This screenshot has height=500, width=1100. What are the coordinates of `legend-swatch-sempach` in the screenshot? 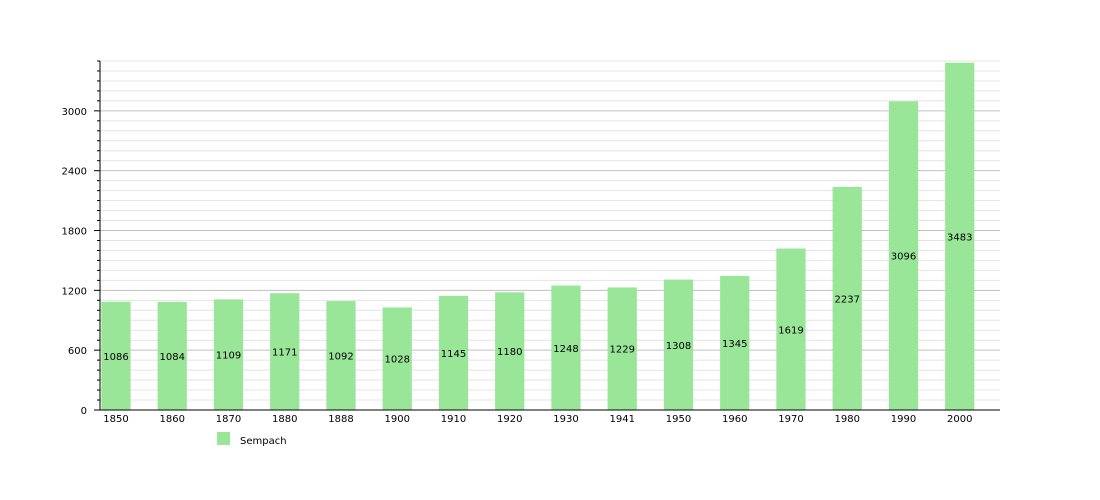 It's located at (223, 438).